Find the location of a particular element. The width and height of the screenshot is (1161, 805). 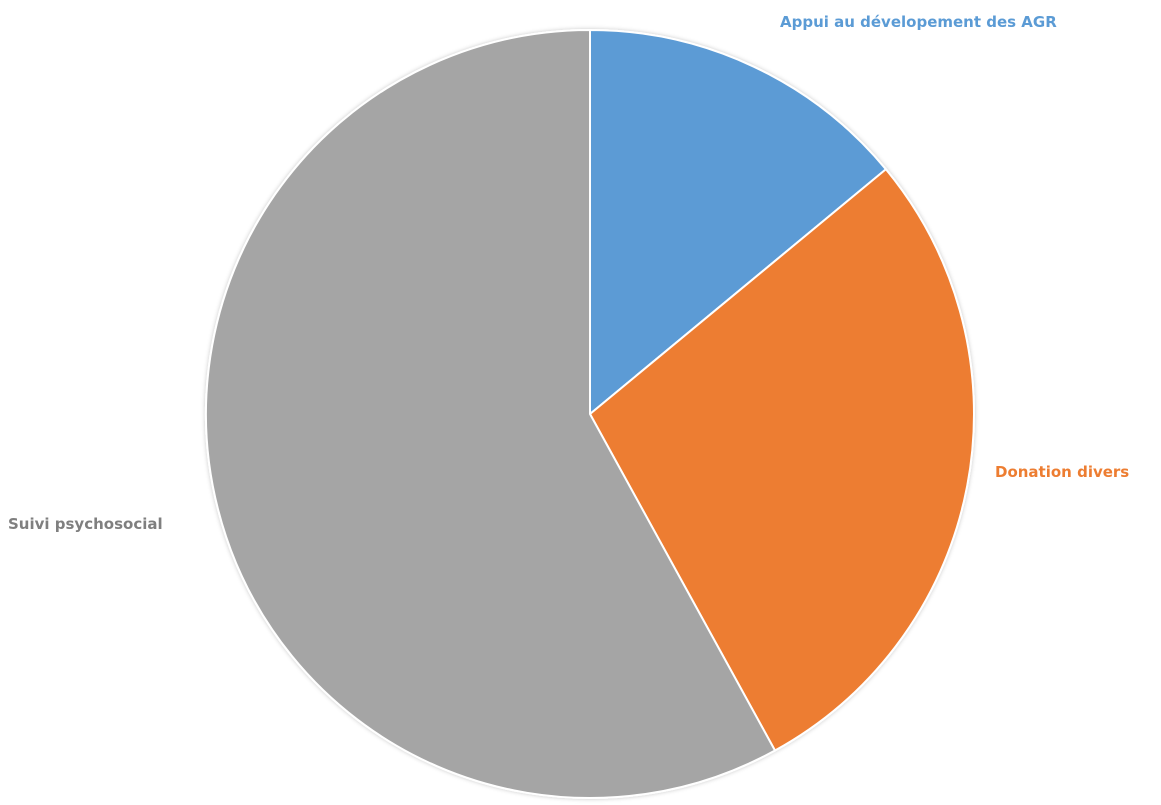

slice-label-appui-agr: Appui au dévelopement des AGR is located at coordinates (918, 22).